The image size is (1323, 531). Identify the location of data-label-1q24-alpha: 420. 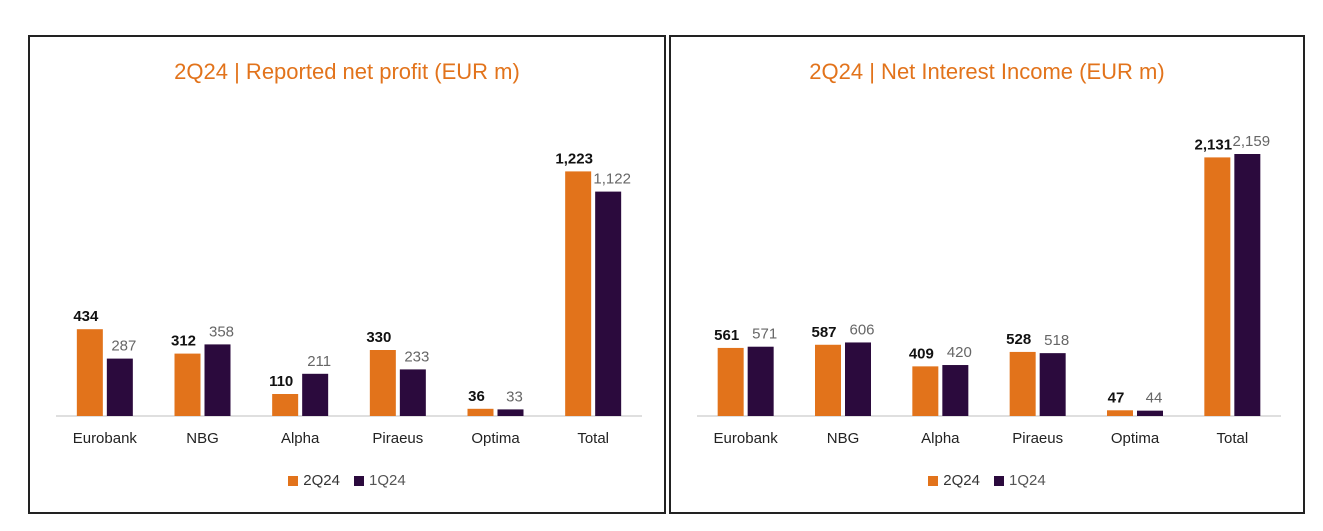
(959, 352).